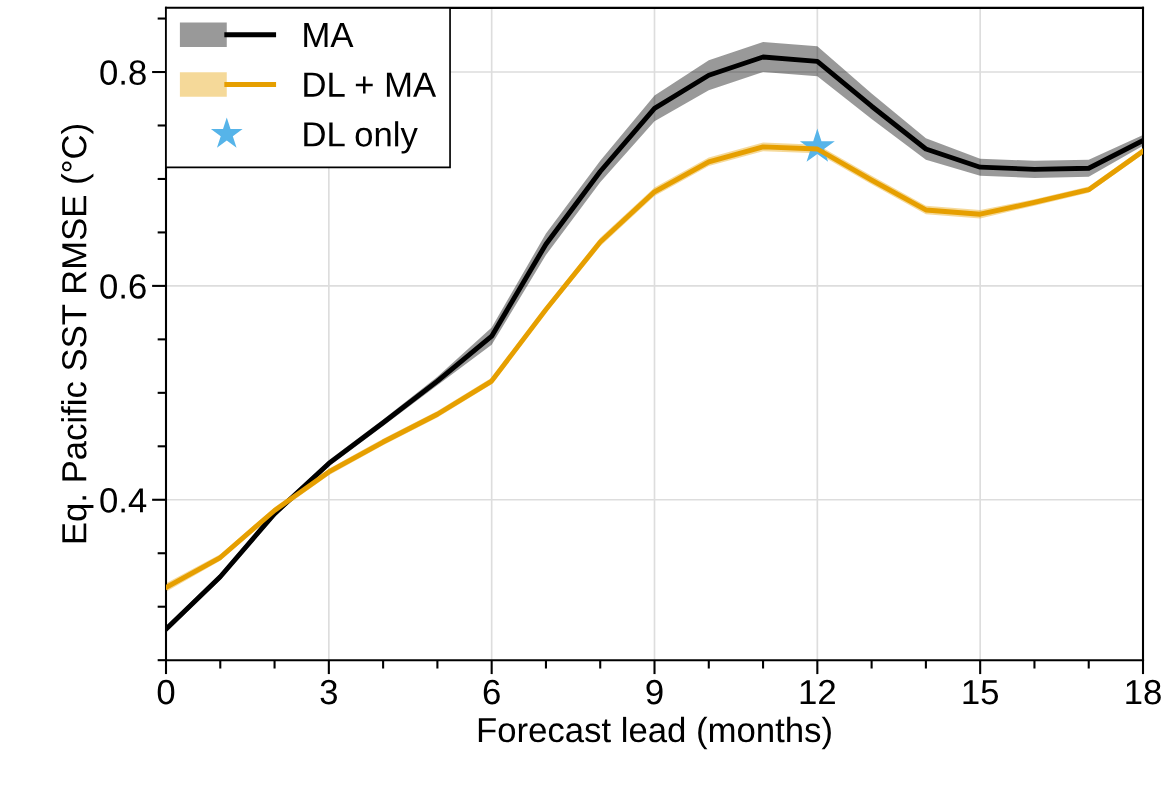  What do you see at coordinates (123, 286) in the screenshot?
I see `y-tick-label: 0.6` at bounding box center [123, 286].